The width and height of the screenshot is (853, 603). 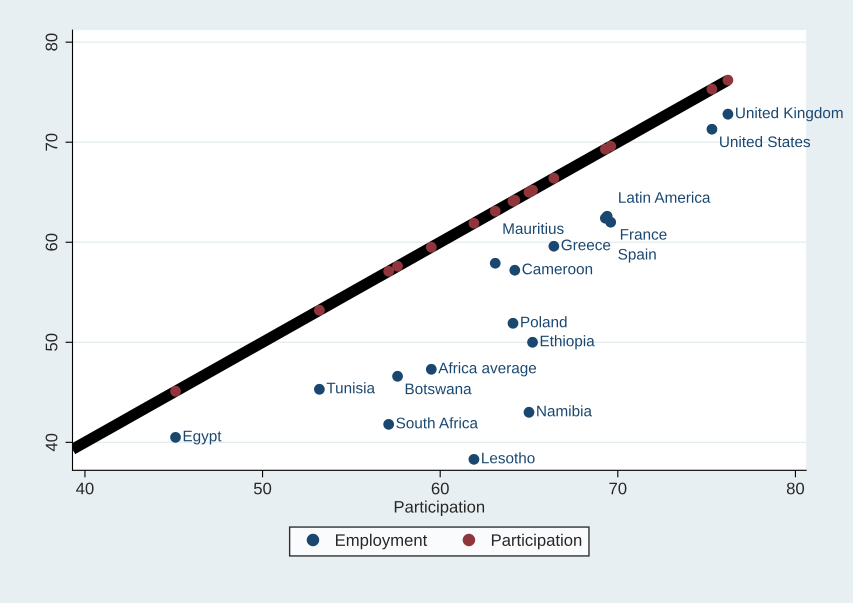 I want to click on legend-label: Employment, so click(x=382, y=542).